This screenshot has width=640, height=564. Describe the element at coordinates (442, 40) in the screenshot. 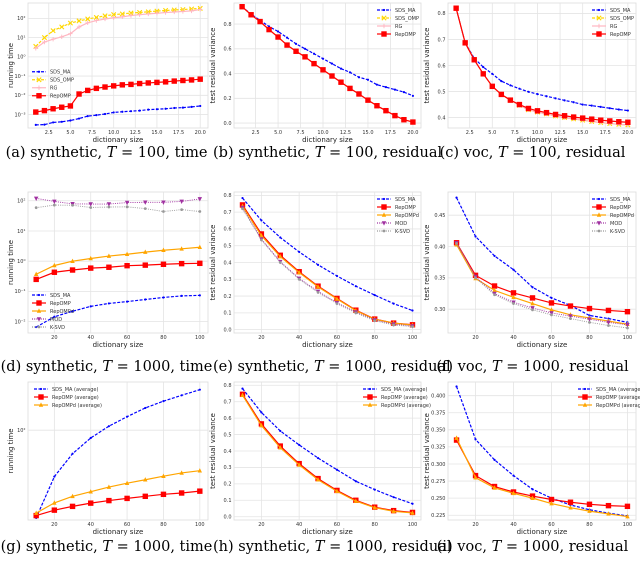

I see `y-tick-label: 0.7` at that location.